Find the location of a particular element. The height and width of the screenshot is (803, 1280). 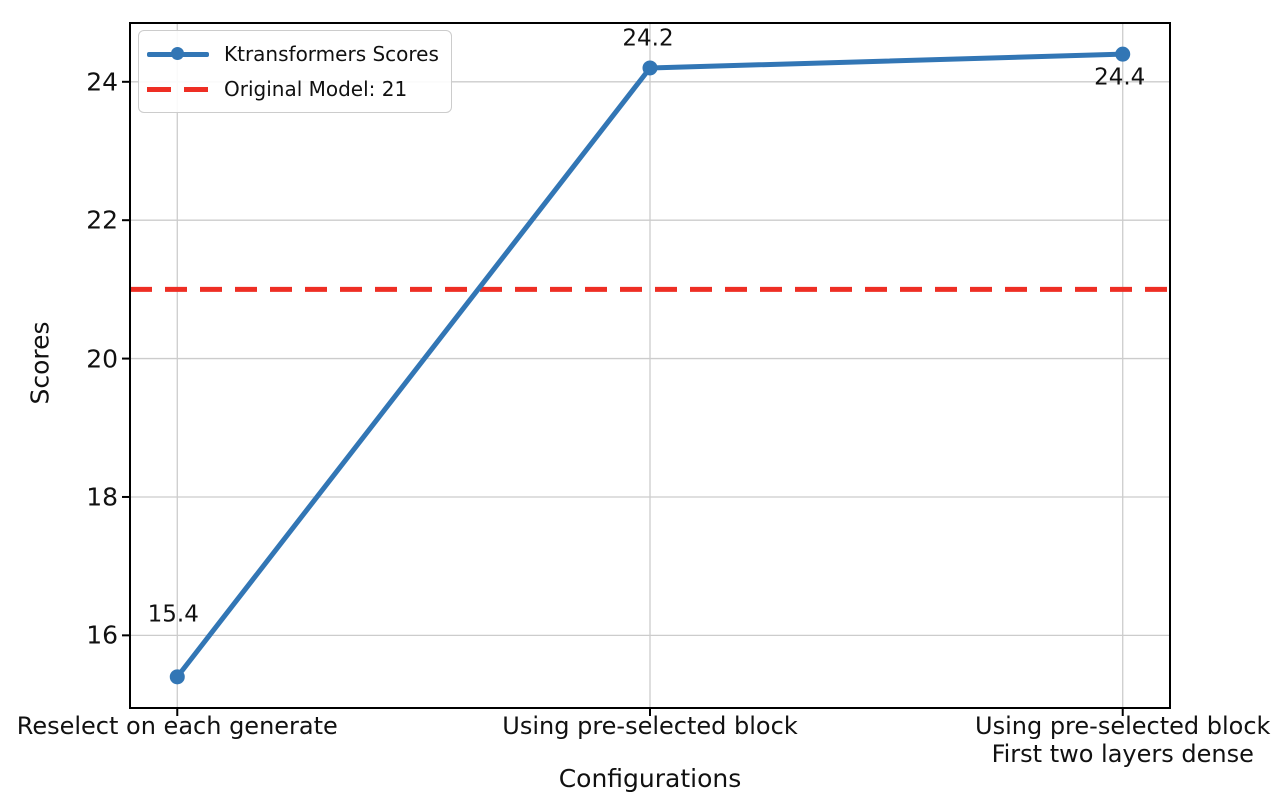

data-point-label: 24.4 is located at coordinates (1120, 77).